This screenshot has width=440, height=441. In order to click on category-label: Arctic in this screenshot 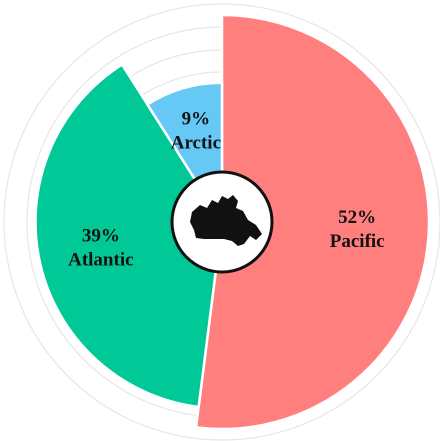, I will do `click(196, 142)`.